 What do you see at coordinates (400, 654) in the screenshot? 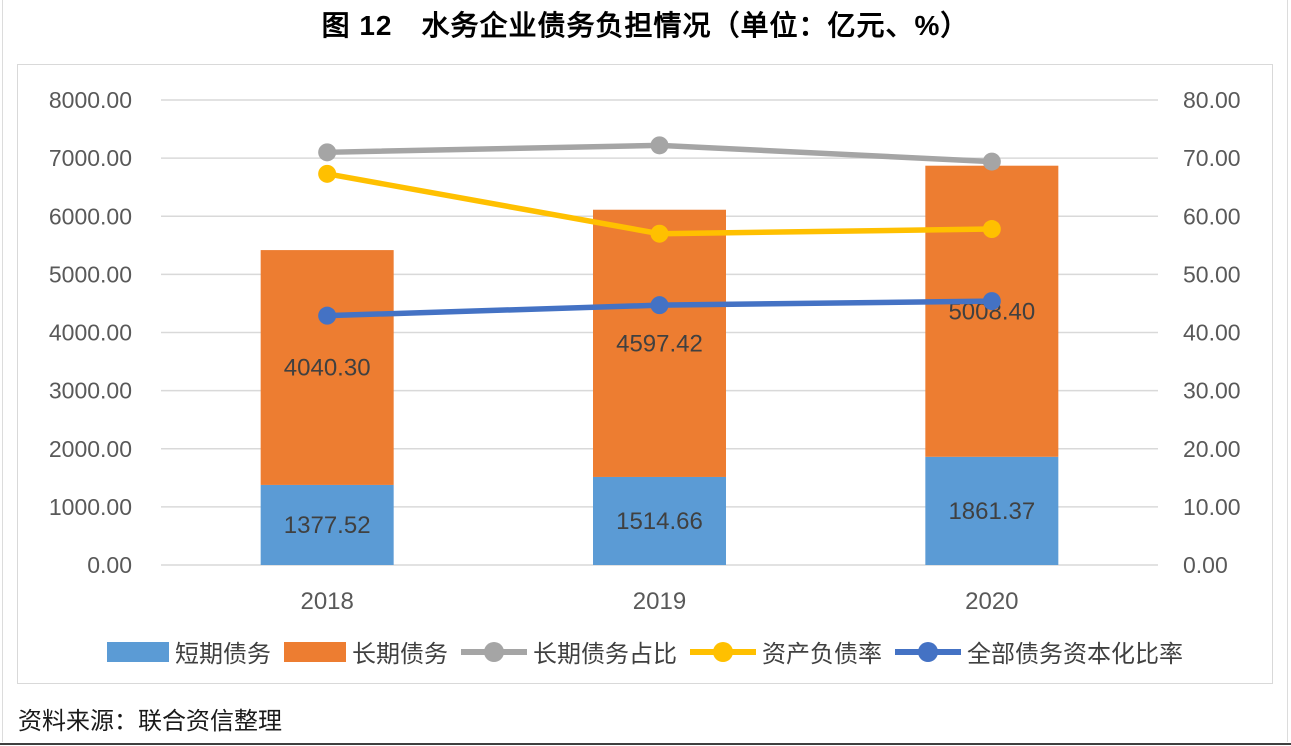
I see `legend-item-label: 长期债务` at bounding box center [400, 654].